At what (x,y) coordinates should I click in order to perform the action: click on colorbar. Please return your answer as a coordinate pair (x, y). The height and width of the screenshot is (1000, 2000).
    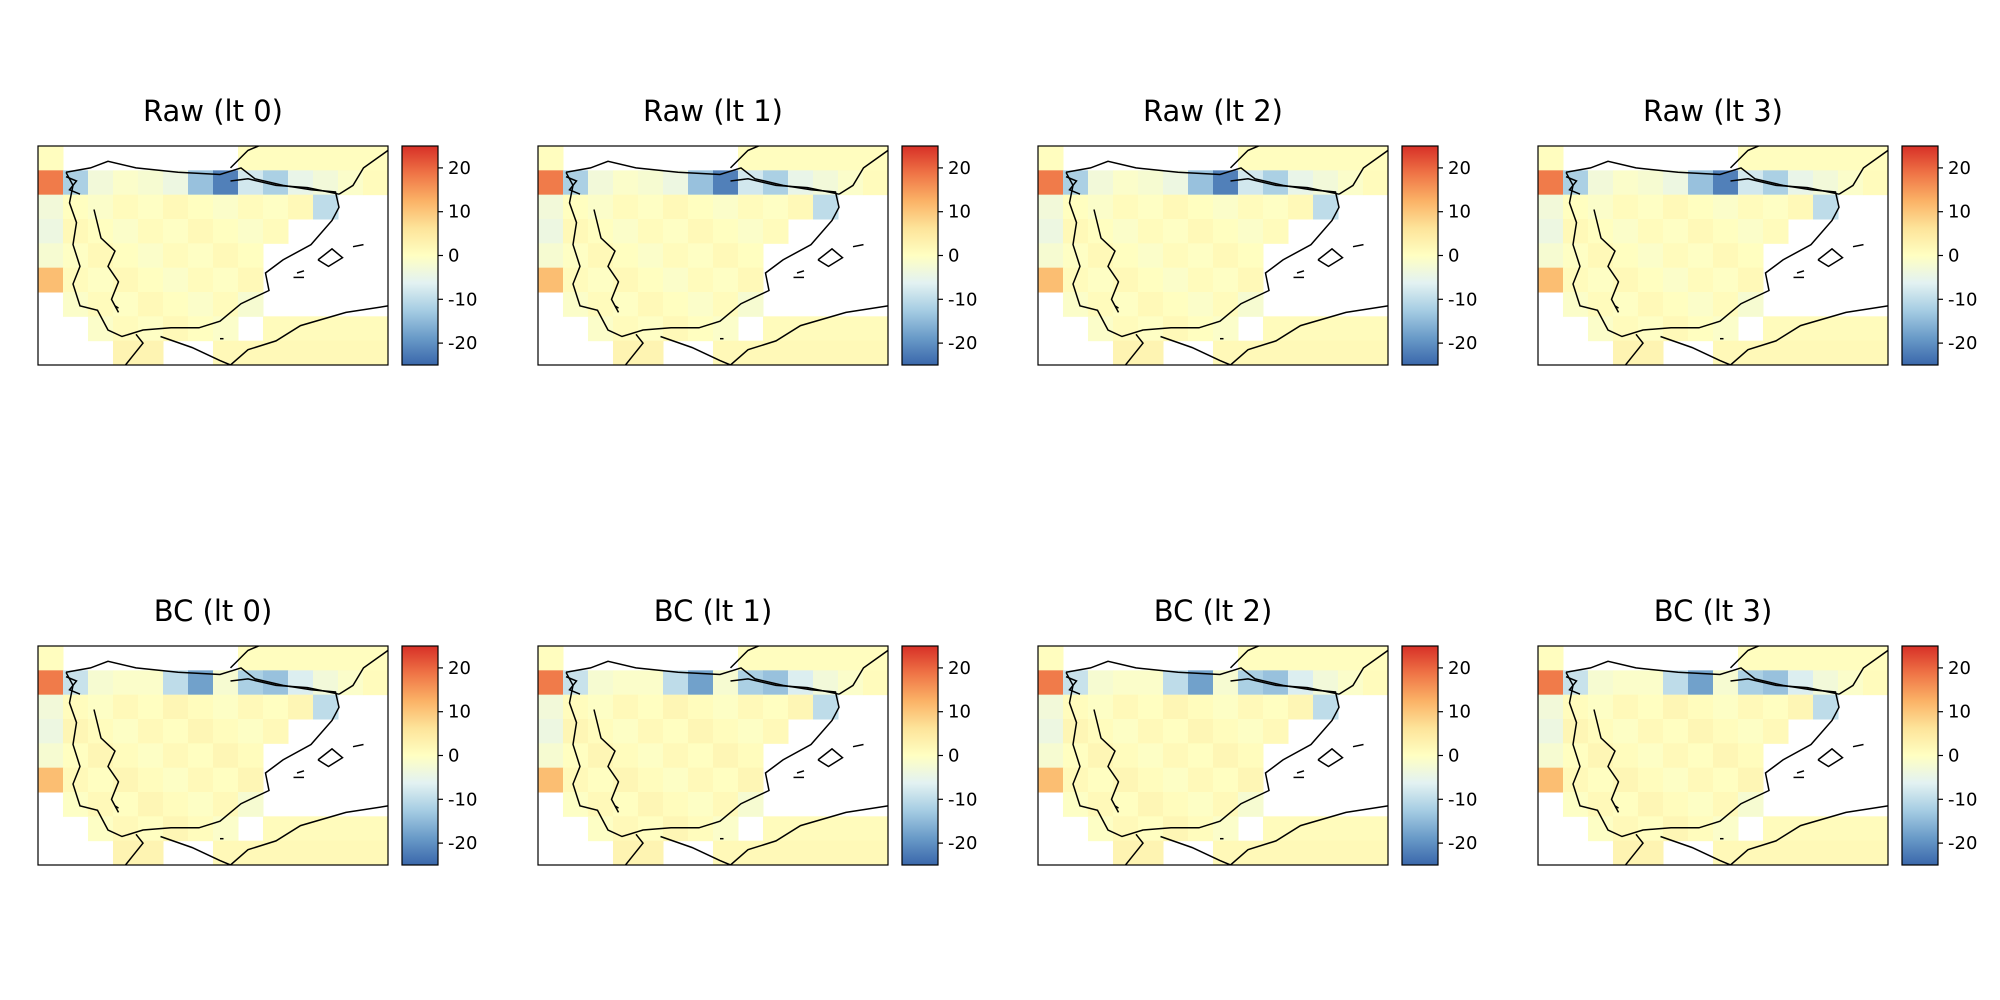
    Looking at the image, I should click on (920, 255).